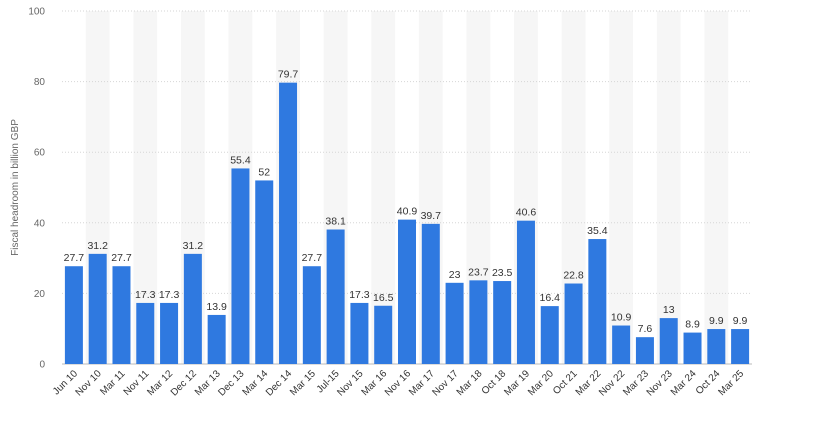 The width and height of the screenshot is (830, 426). Describe the element at coordinates (573, 276) in the screenshot. I see `data-label: 22.8` at that location.